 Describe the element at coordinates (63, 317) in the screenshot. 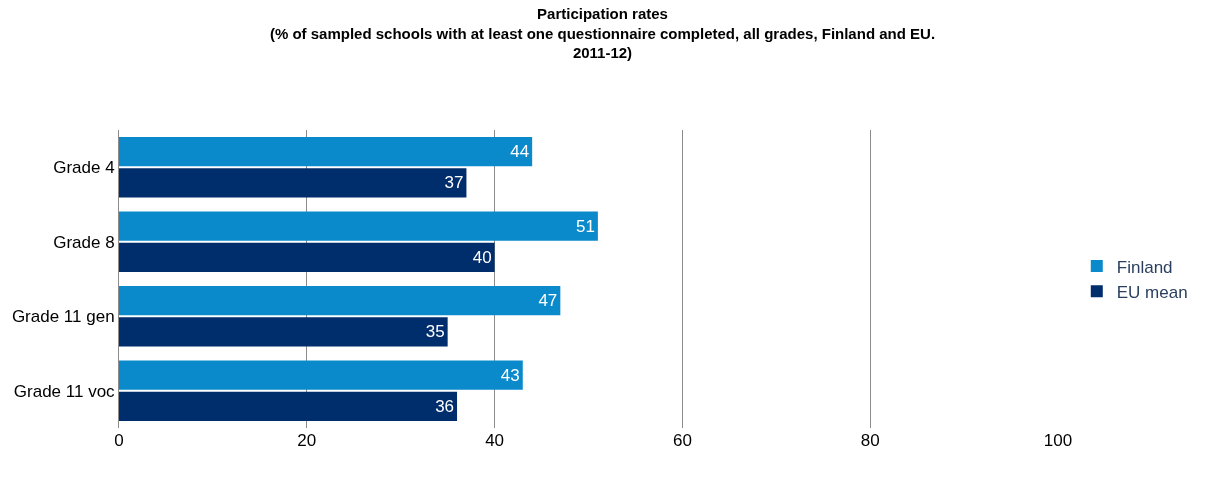

I see `y-tick-label: Grade 11 gen` at that location.